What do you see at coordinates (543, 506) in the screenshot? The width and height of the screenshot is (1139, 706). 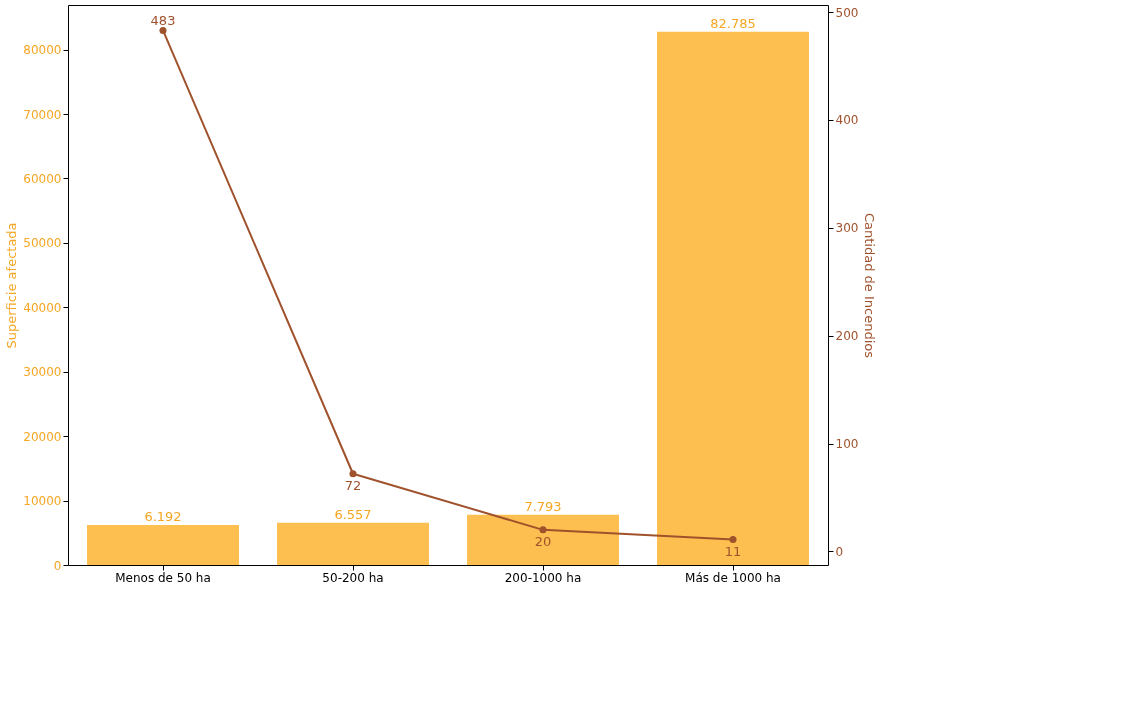 I see `data-label: 7.793` at bounding box center [543, 506].